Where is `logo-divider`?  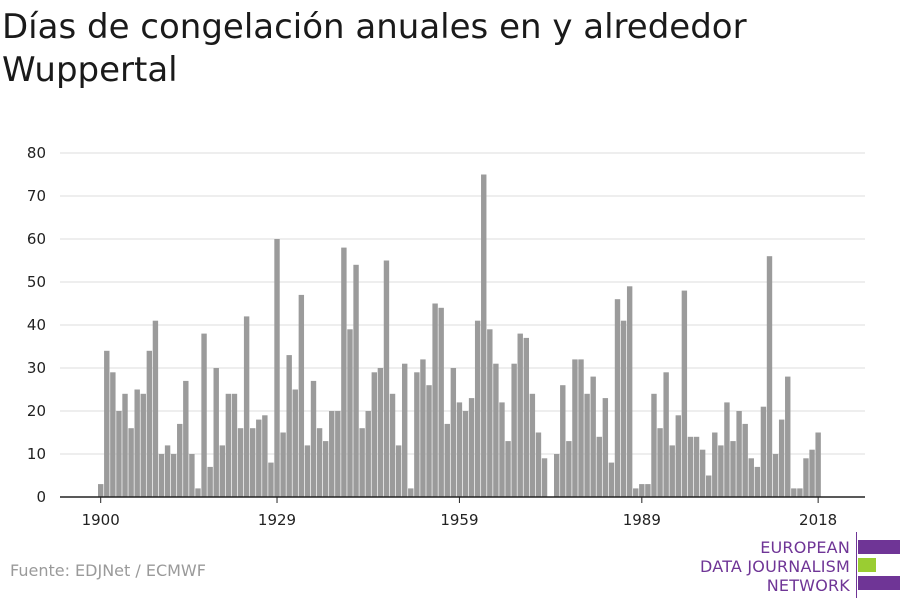 logo-divider is located at coordinates (856, 565).